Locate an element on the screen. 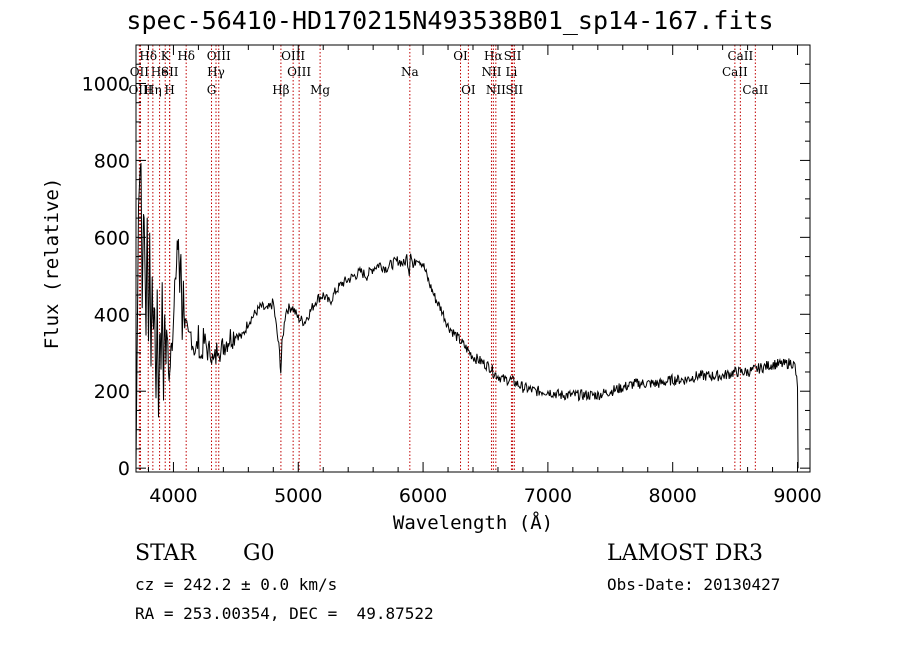 The height and width of the screenshot is (649, 900). x-tick-label-2: 6000 is located at coordinates (423, 496).